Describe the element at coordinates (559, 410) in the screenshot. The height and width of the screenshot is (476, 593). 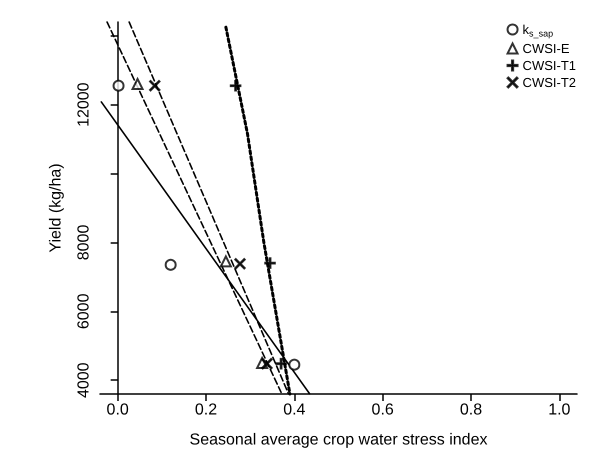
I see `x-tick-label: 1.0` at that location.